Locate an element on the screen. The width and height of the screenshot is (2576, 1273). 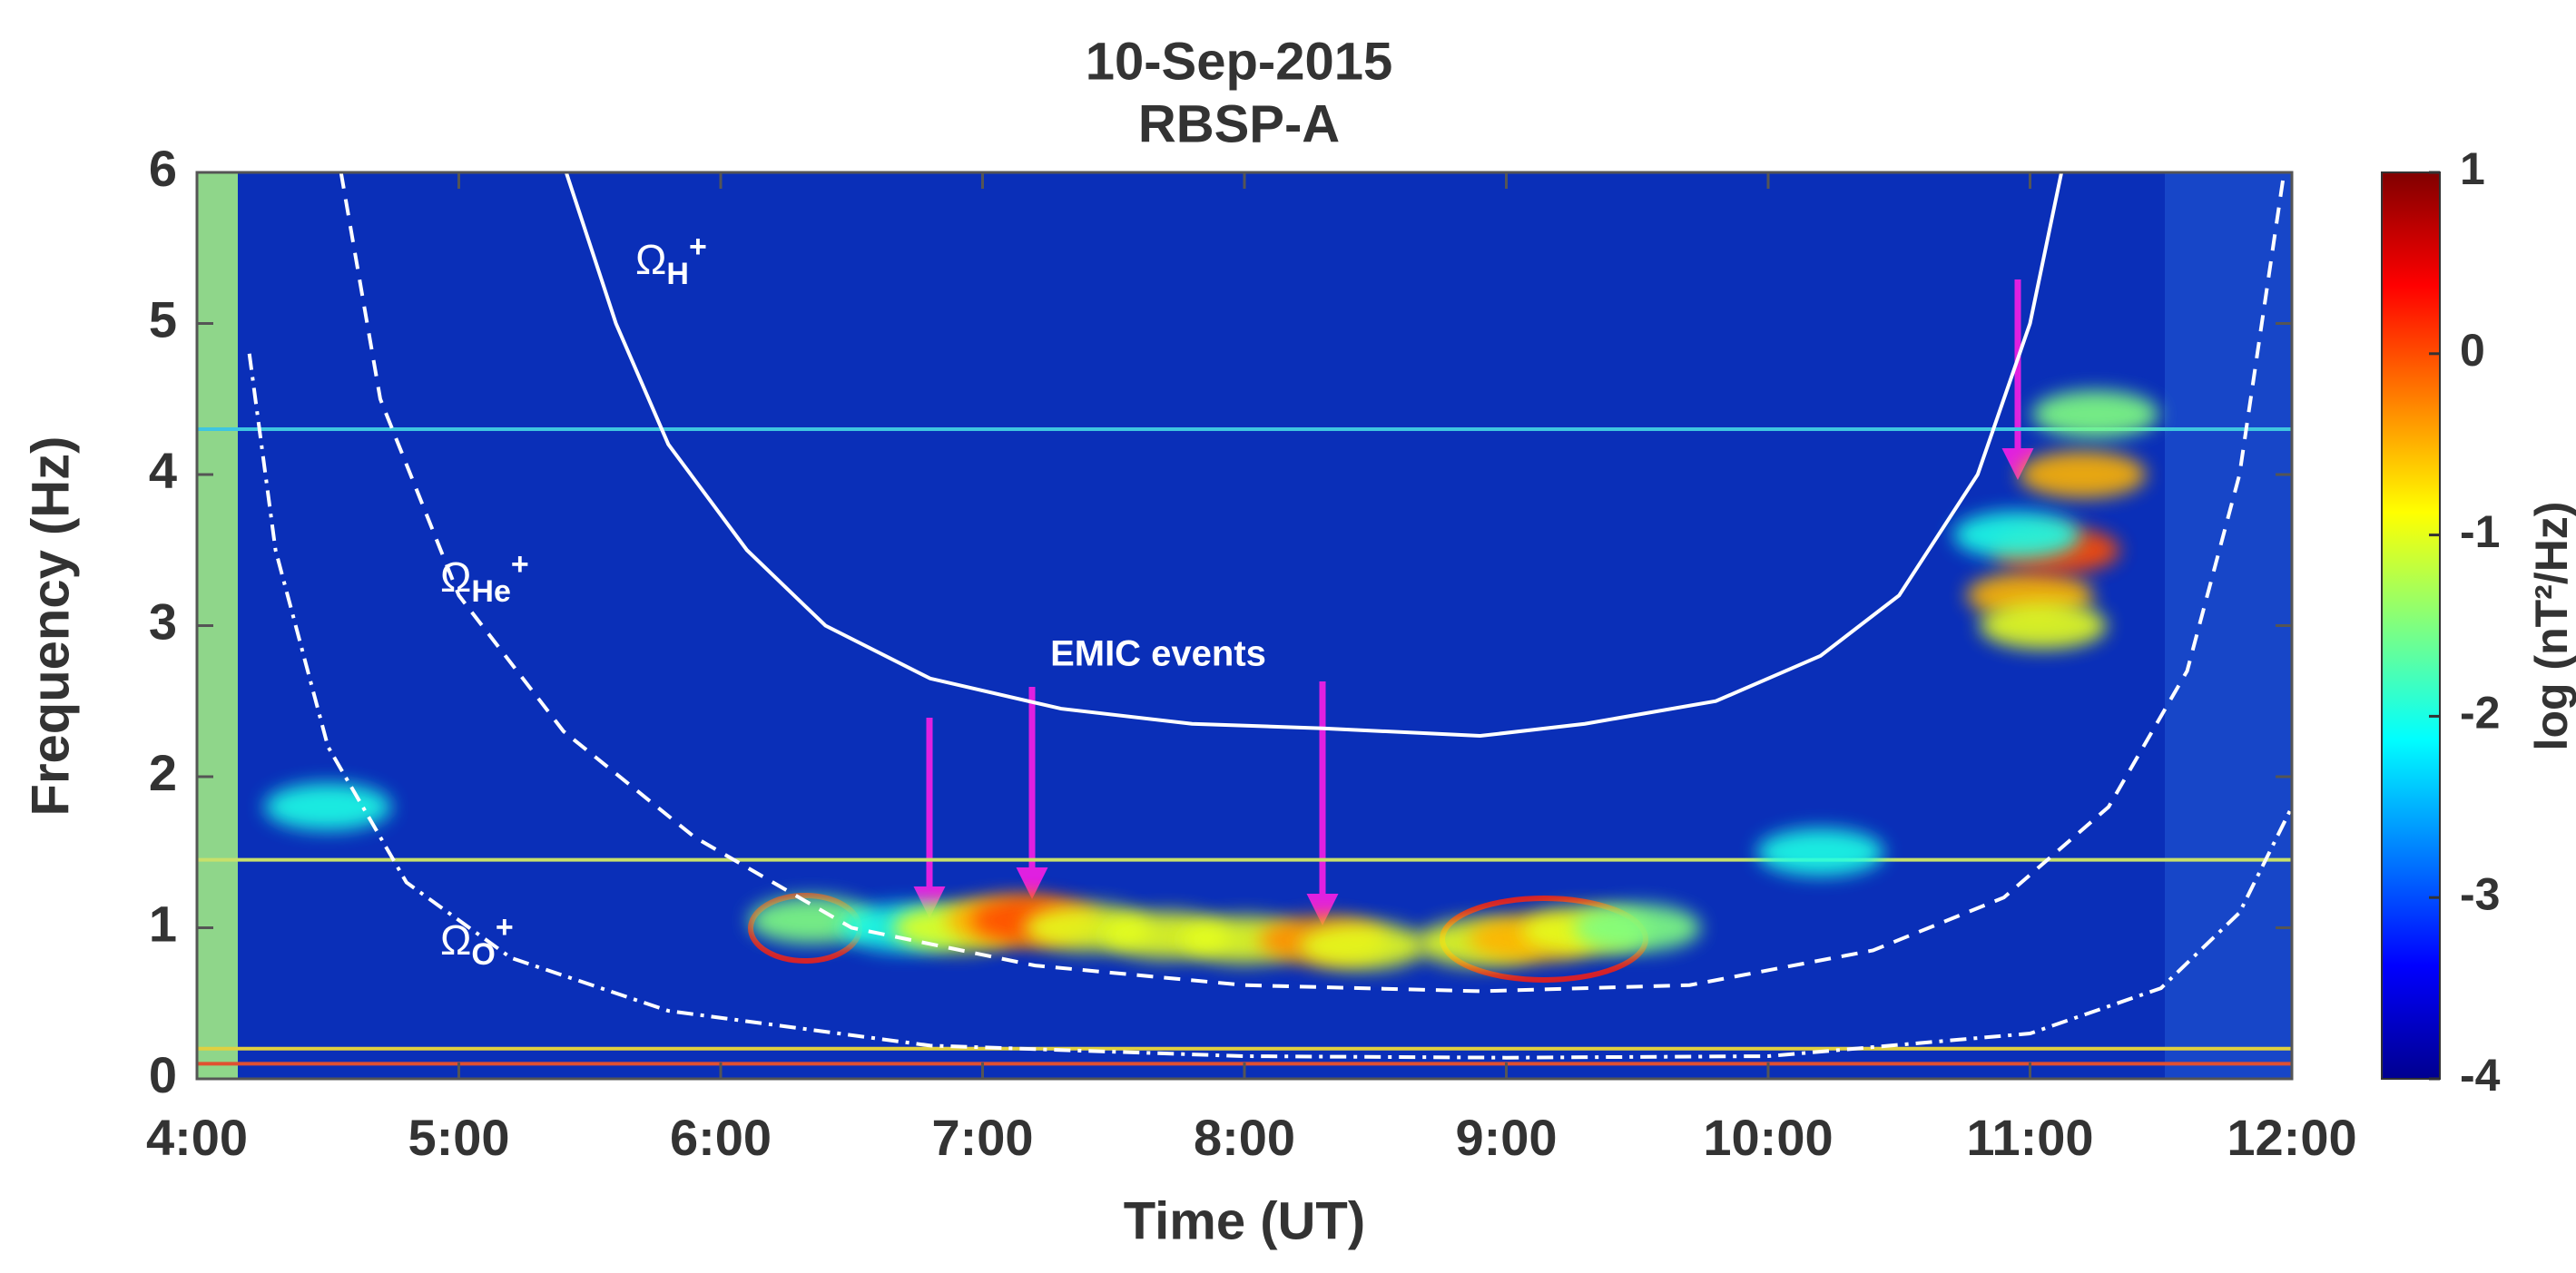
colorbar is located at coordinates (2411, 625).